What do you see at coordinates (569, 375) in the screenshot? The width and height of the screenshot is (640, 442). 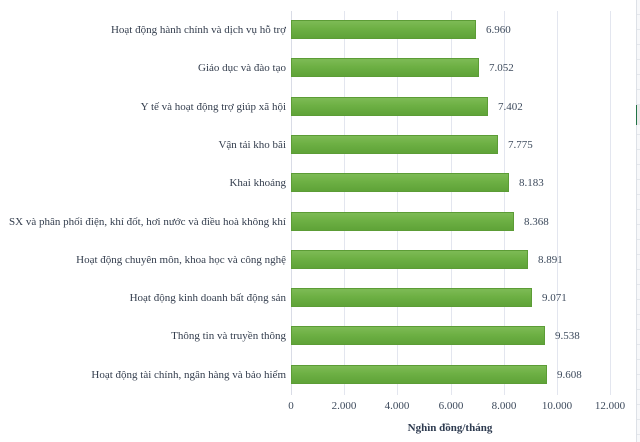 I see `value-label: 9.608` at bounding box center [569, 375].